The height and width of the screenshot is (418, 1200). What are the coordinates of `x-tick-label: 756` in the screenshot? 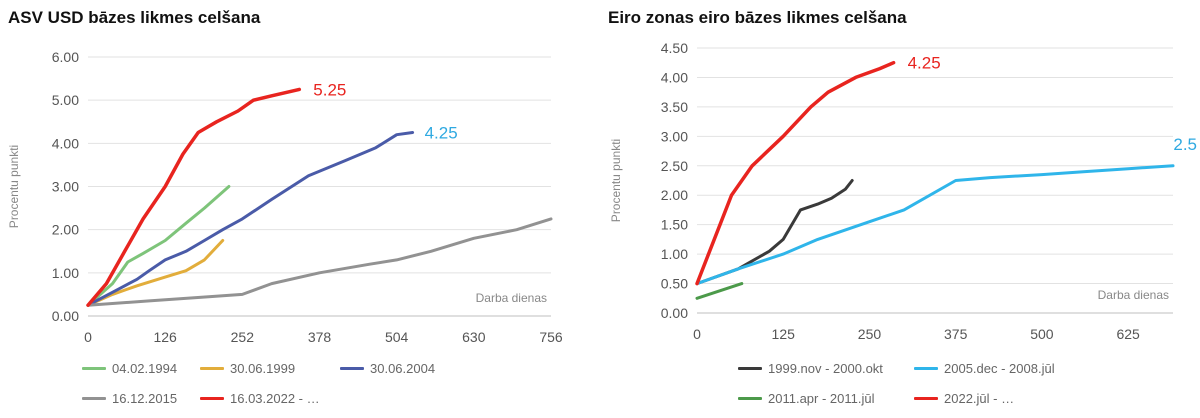 It's located at (551, 337).